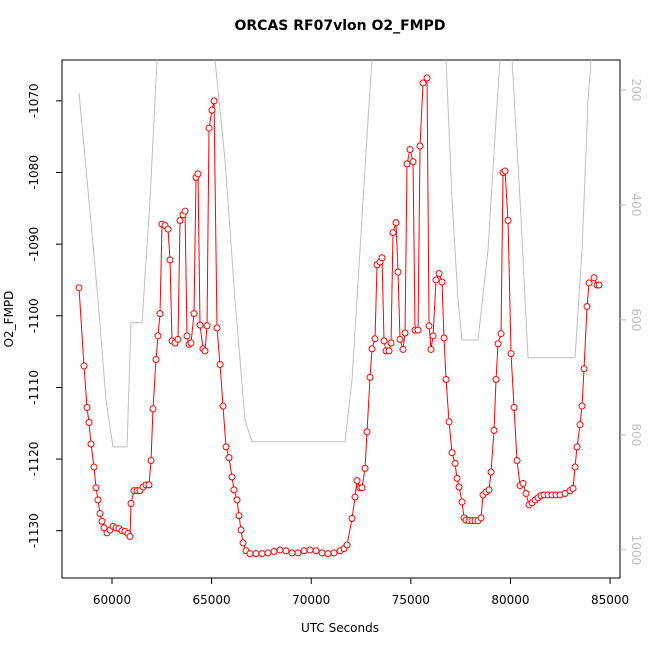 The image size is (650, 650). Describe the element at coordinates (34, 100) in the screenshot. I see `y-tick-label: -1070` at that location.